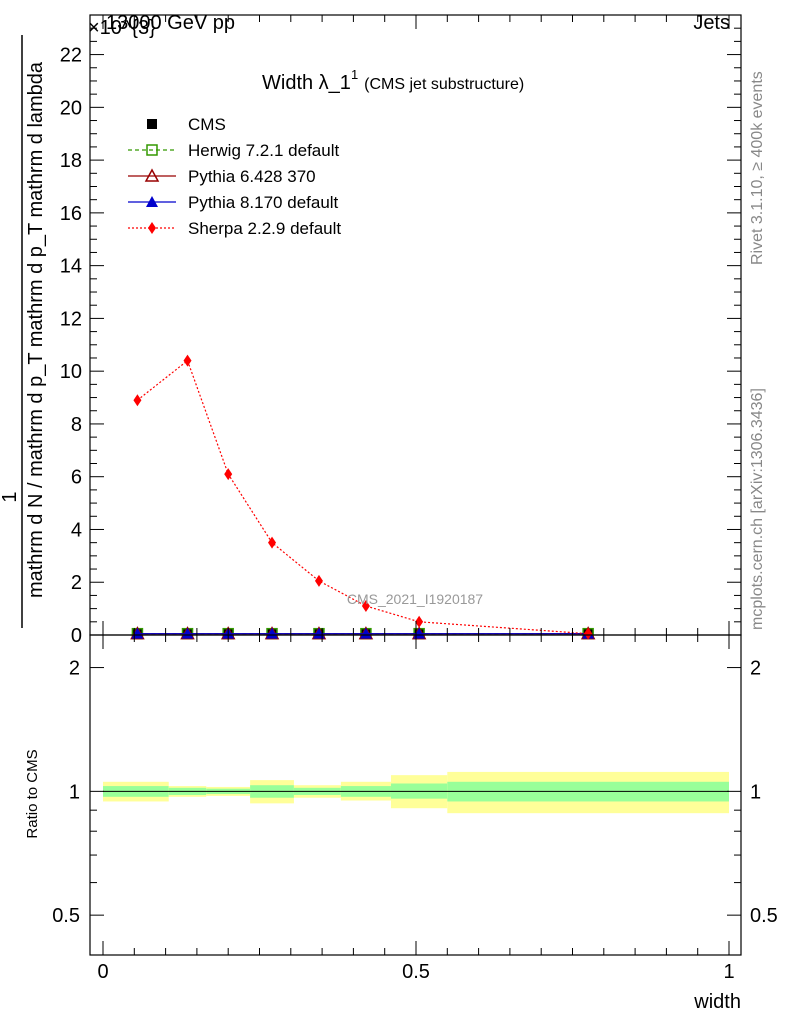 The image size is (786, 1024). I want to click on y-tick-label: 22, so click(71, 56).